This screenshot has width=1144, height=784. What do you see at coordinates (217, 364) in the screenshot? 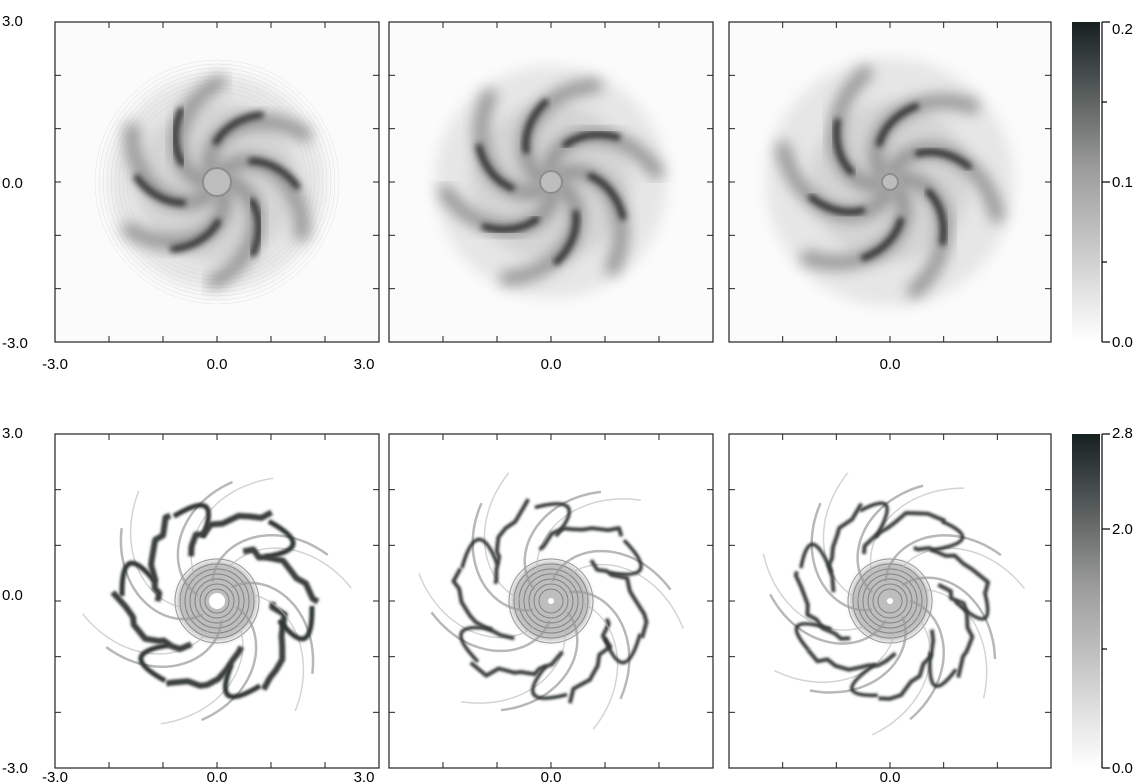
I see `x-tick-top-1-zero: 0.0` at bounding box center [217, 364].